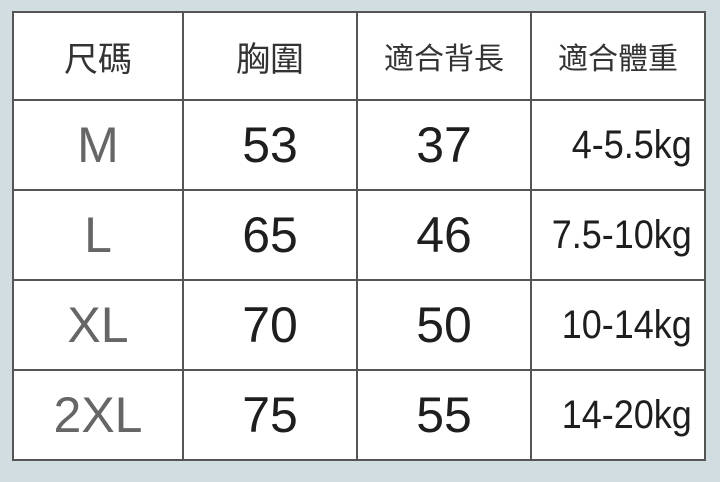 This screenshot has width=720, height=482. What do you see at coordinates (444, 415) in the screenshot?
I see `back-length-cell: 55` at bounding box center [444, 415].